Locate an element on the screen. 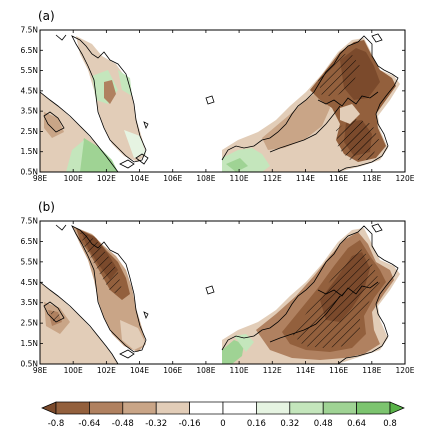  panel-a-sumatra-green2 is located at coordinates (75, 156).